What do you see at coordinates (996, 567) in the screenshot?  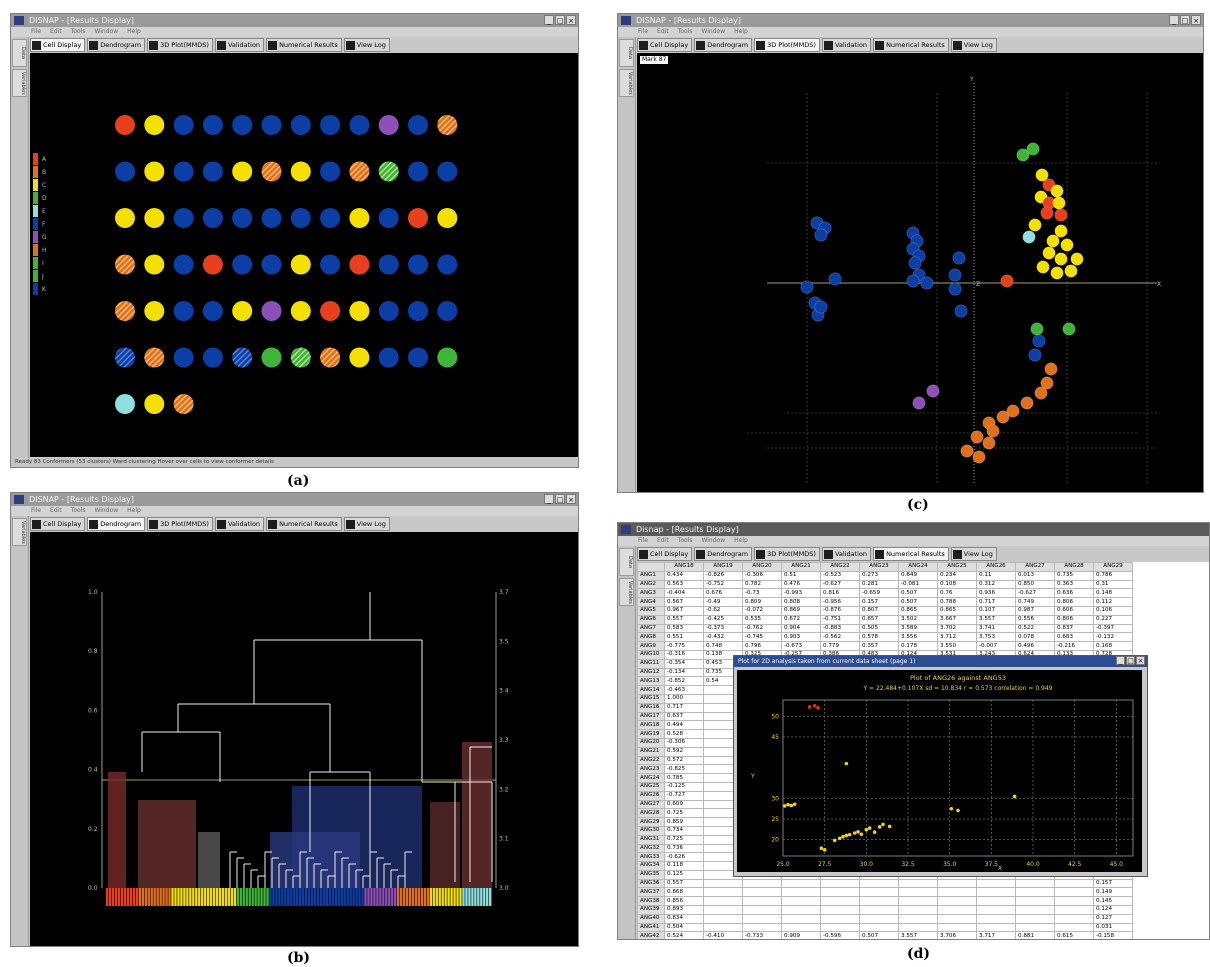 I see `column-header: ANG26` at bounding box center [996, 567].